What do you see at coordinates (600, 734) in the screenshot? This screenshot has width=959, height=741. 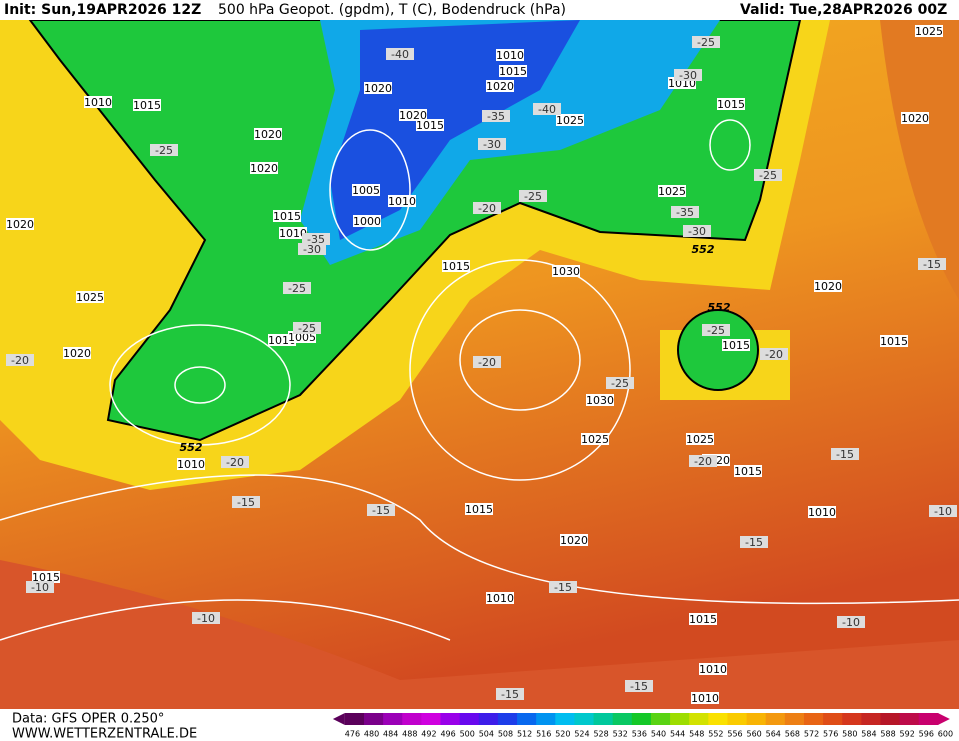 I see `colorbar-label: 528` at bounding box center [600, 734].